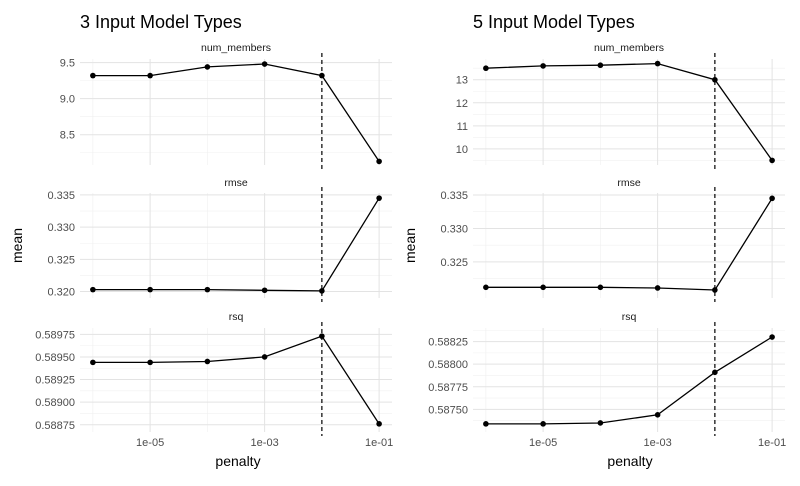  What do you see at coordinates (462, 104) in the screenshot?
I see `y-tick-label: 12` at bounding box center [462, 104].